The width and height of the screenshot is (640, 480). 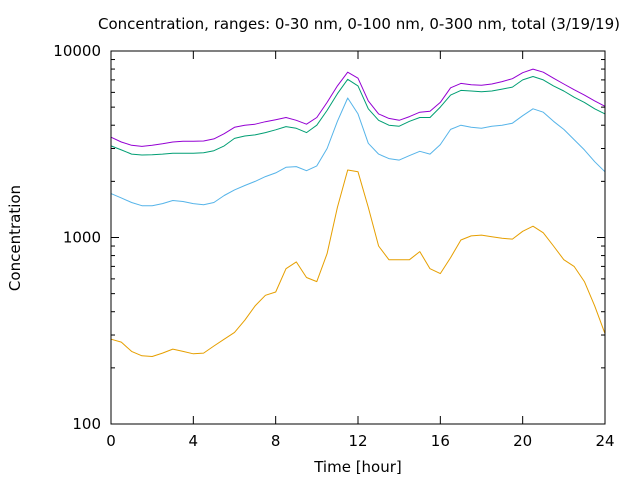 What do you see at coordinates (111, 441) in the screenshot?
I see `x-tick-label: 0` at bounding box center [111, 441].